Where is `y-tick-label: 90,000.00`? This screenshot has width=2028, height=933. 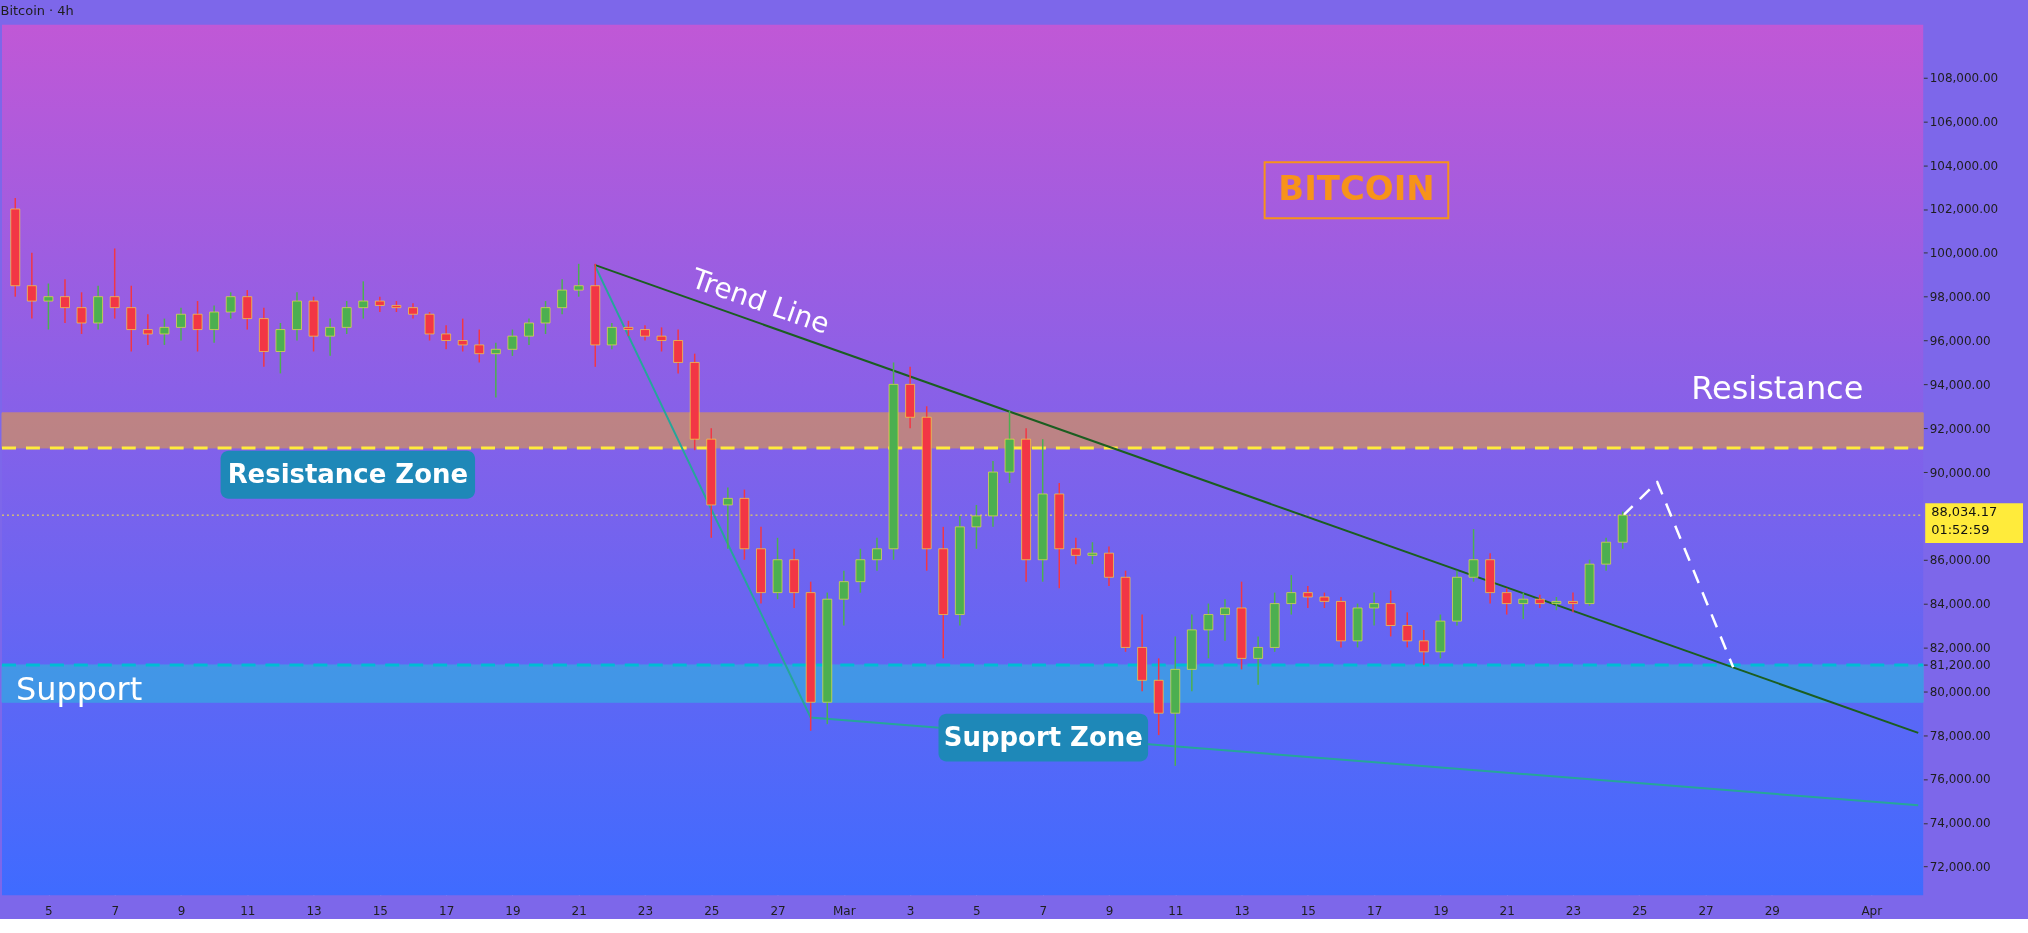 y-tick-label: 90,000.00 is located at coordinates (1960, 472).